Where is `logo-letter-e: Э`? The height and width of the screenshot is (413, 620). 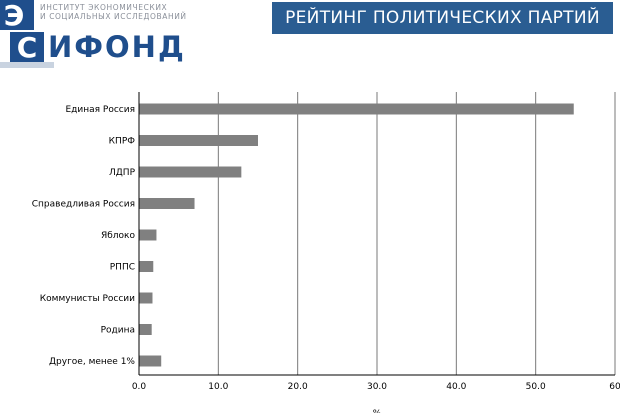 logo-letter-e: Э is located at coordinates (17, 16).